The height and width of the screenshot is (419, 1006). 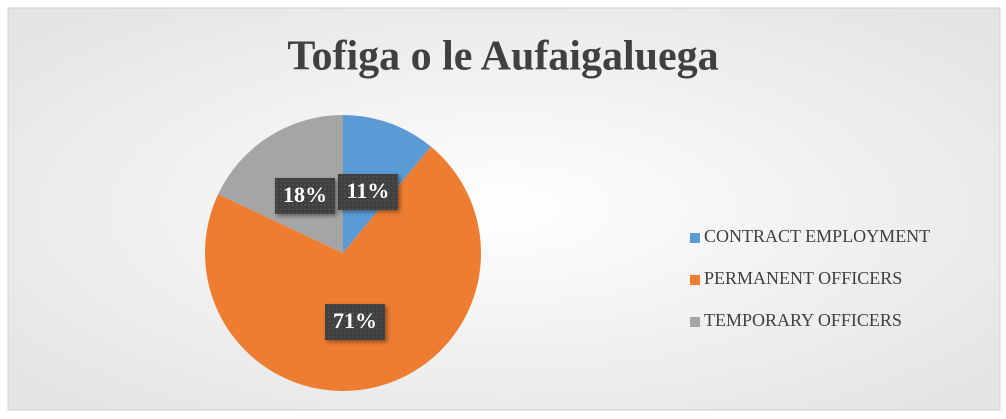 What do you see at coordinates (803, 320) in the screenshot?
I see `legend-label: TEMPORARY OFFICERS` at bounding box center [803, 320].